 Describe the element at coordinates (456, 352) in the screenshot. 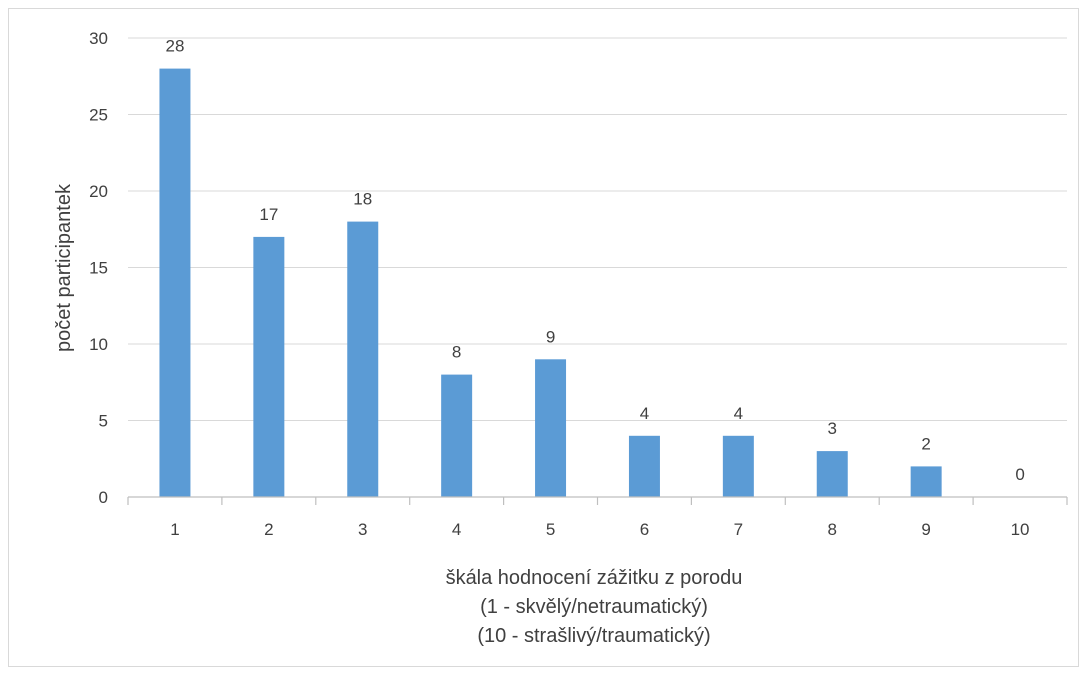

I see `data-label: 8` at that location.